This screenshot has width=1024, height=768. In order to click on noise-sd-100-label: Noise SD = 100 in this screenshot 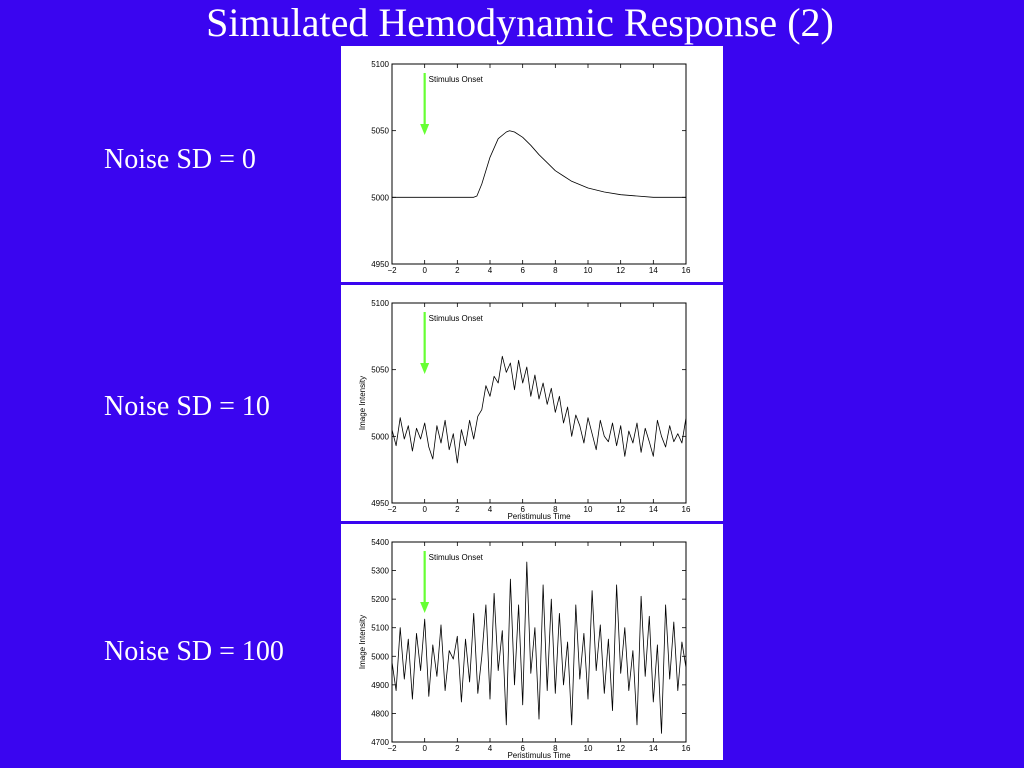, I will do `click(194, 651)`.